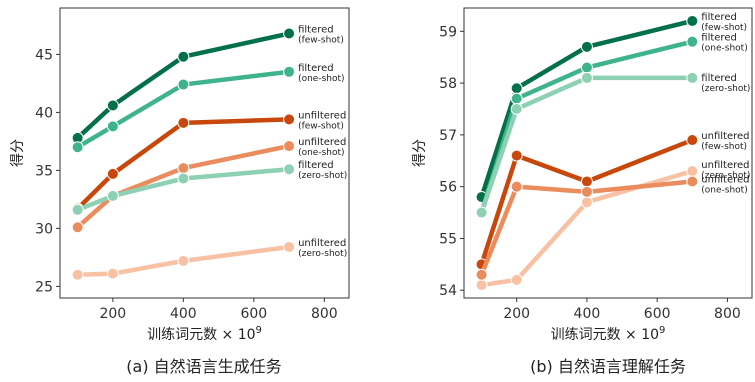 The image size is (755, 382). I want to click on y-tick-label: 56, so click(448, 188).